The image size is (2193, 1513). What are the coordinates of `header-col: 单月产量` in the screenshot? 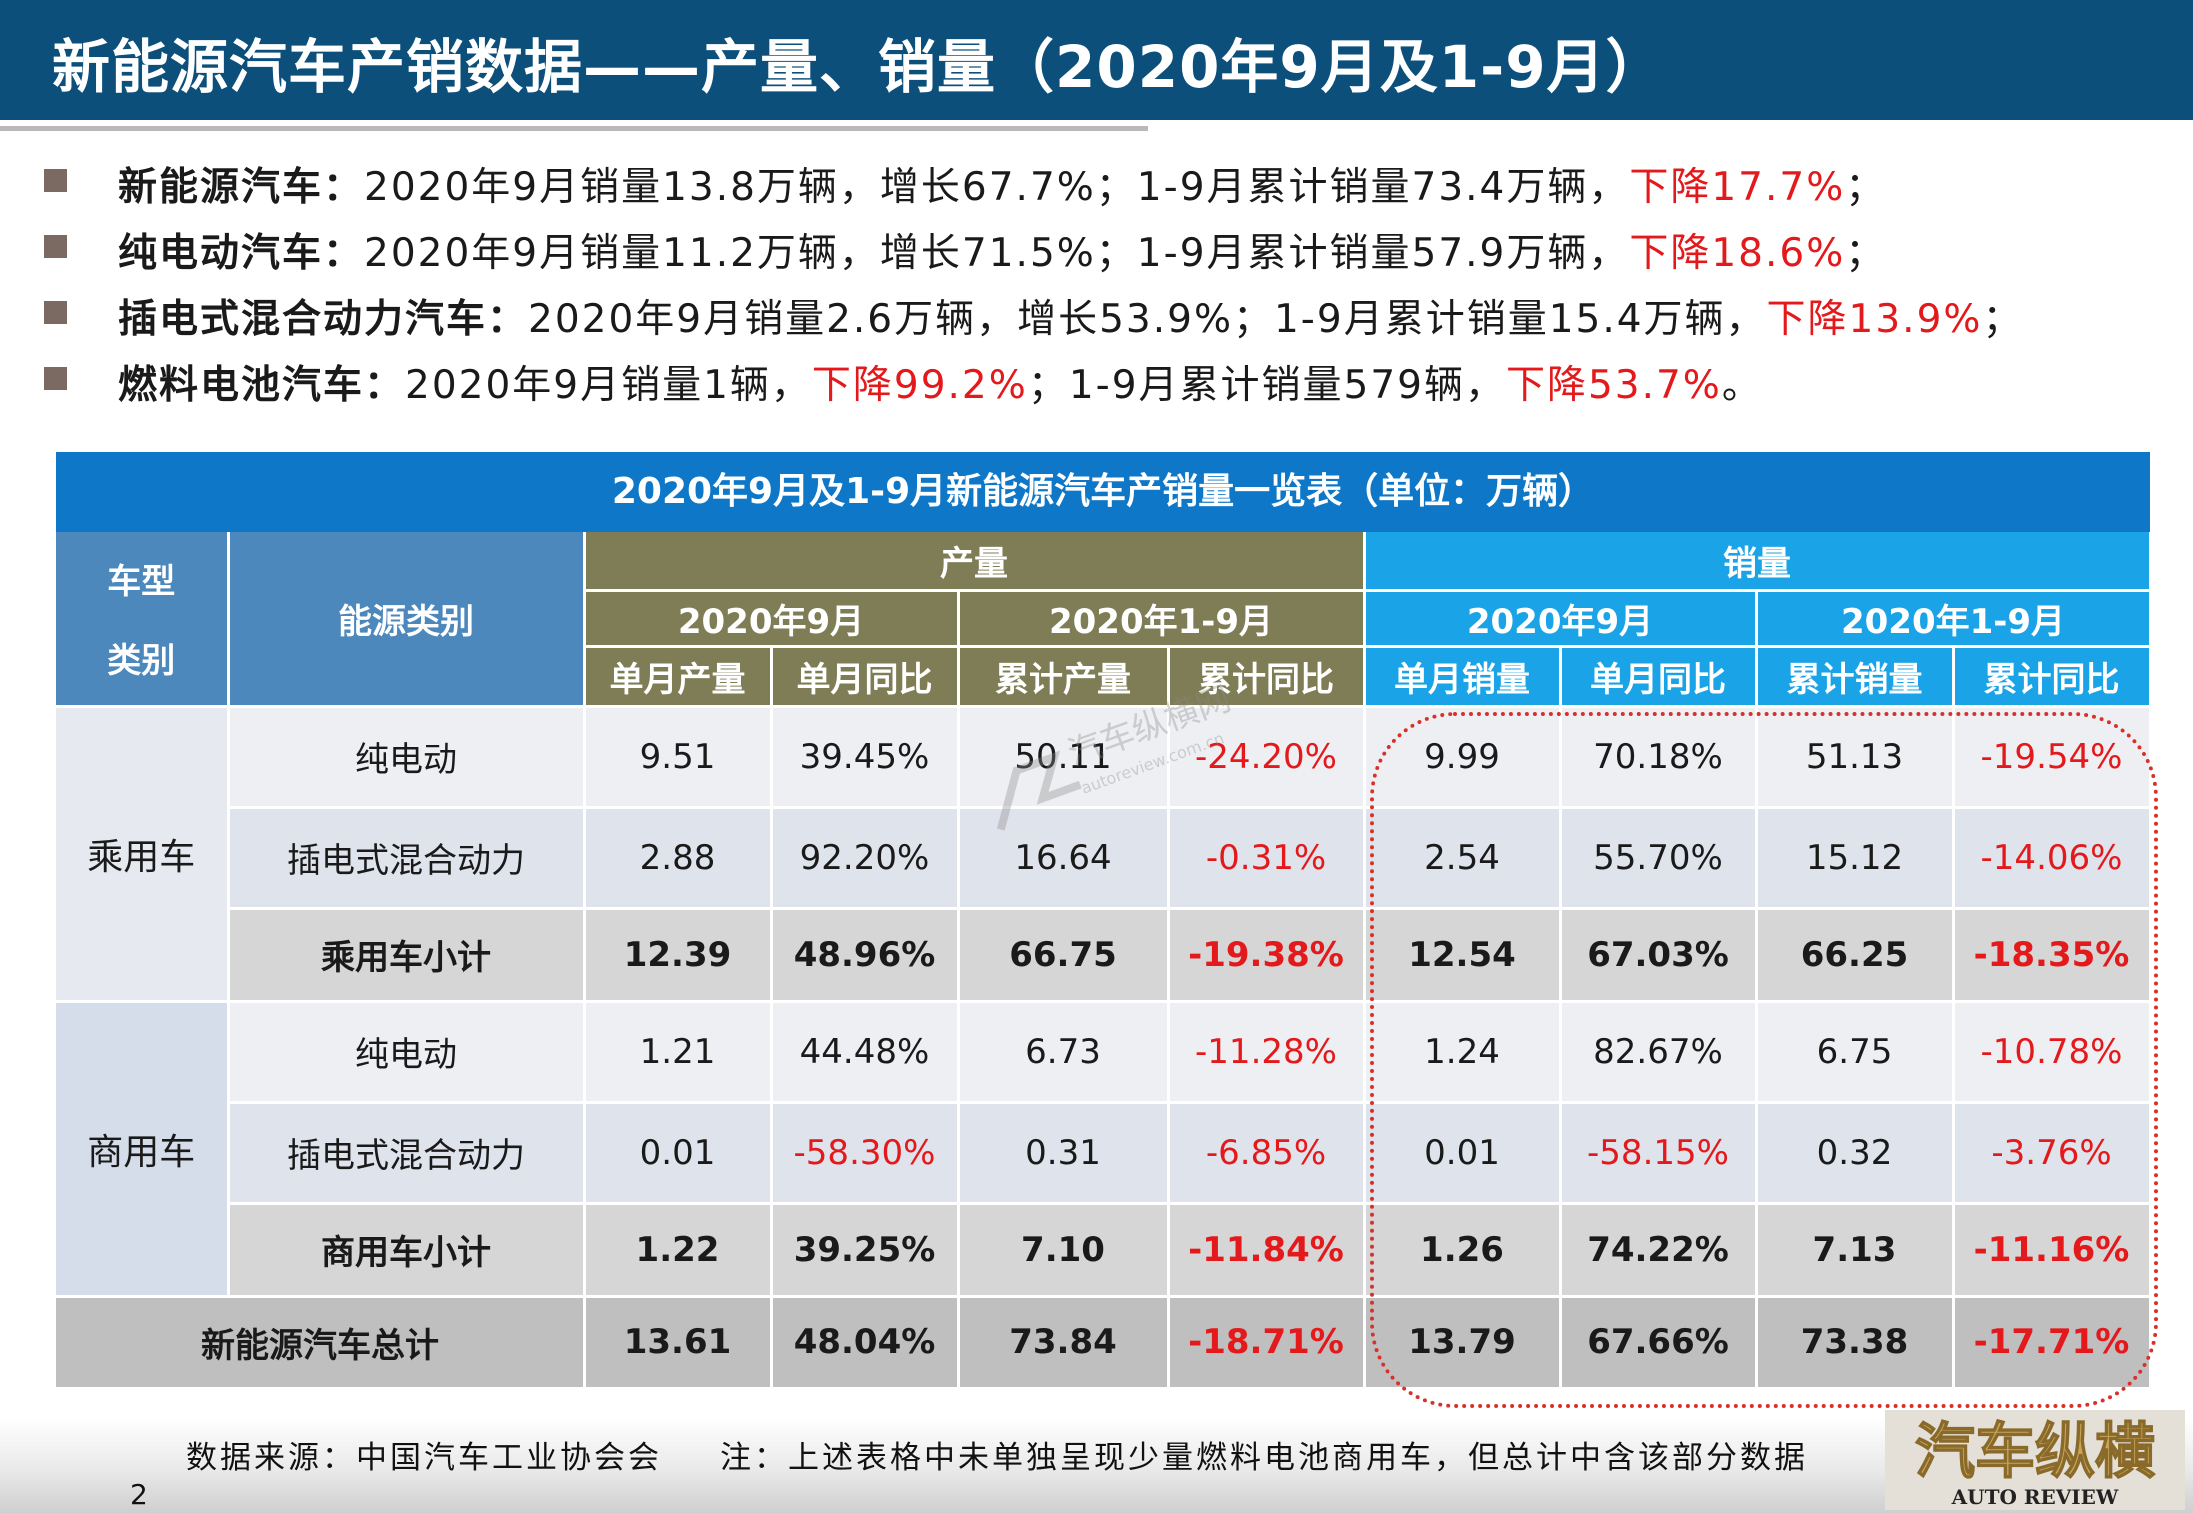 It's located at (678, 677).